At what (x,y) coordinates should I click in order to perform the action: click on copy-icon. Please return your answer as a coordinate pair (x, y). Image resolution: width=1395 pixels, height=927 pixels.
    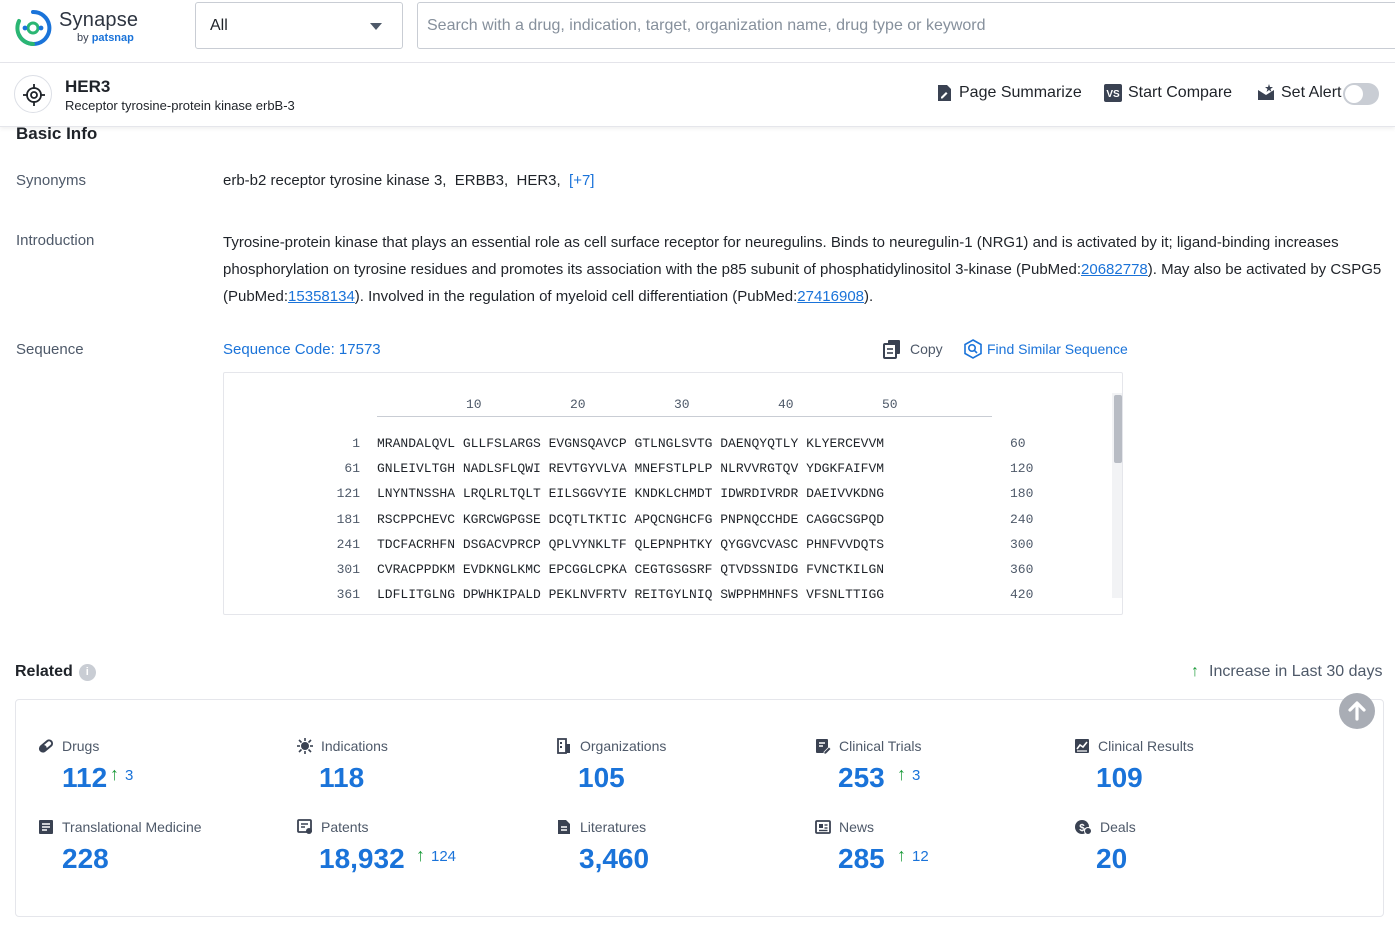
    Looking at the image, I should click on (892, 349).